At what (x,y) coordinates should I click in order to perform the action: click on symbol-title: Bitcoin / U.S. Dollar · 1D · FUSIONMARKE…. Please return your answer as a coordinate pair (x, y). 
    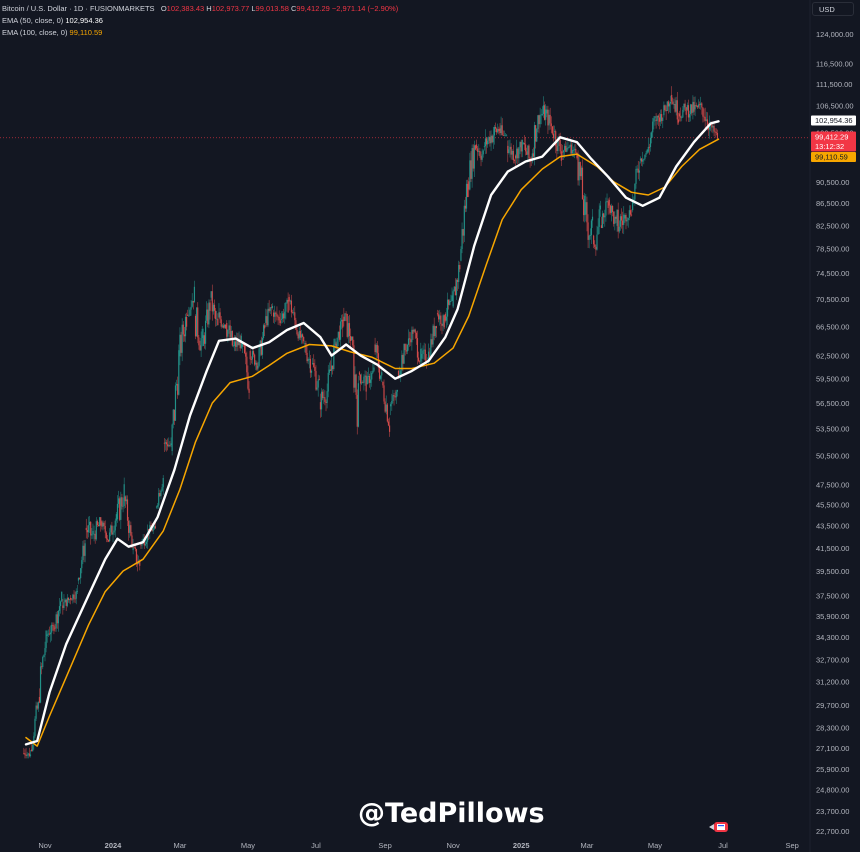
    Looking at the image, I should click on (78, 8).